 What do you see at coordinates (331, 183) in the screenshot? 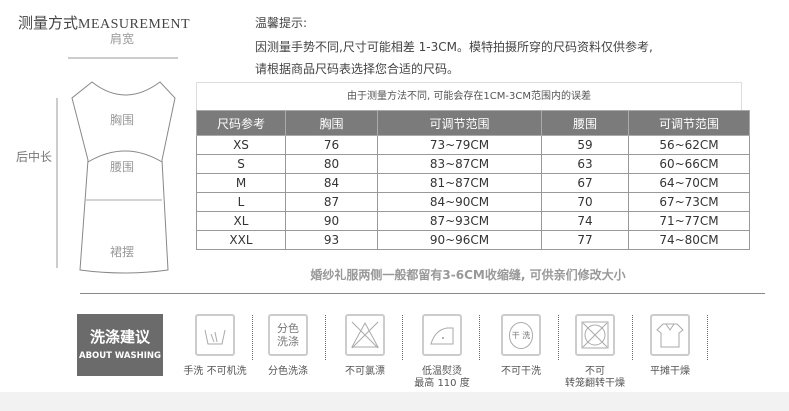
I see `table-cell: 84` at bounding box center [331, 183].